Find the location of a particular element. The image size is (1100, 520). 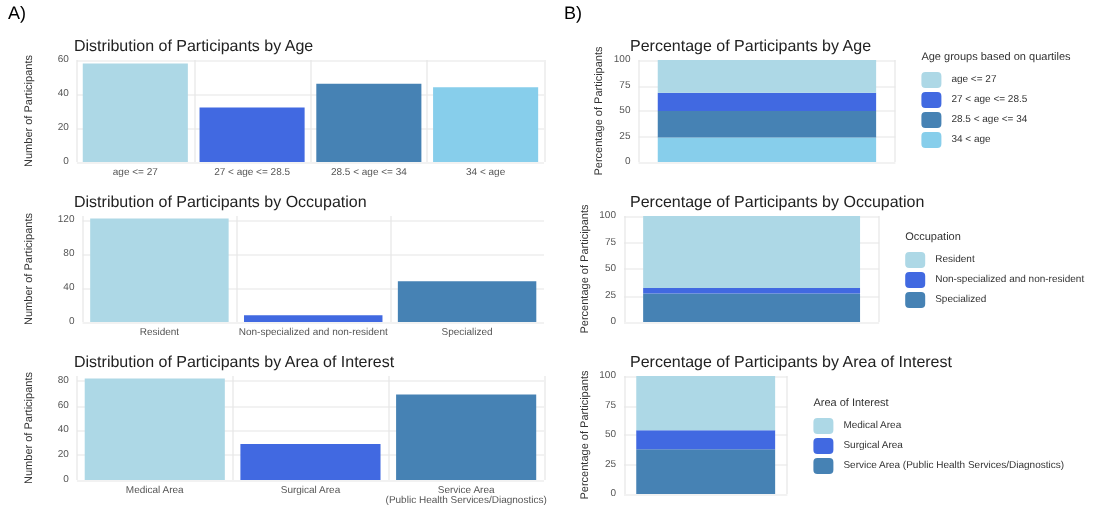

chart-title: Percentage of Participants by Area of Interest is located at coordinates (792, 362).